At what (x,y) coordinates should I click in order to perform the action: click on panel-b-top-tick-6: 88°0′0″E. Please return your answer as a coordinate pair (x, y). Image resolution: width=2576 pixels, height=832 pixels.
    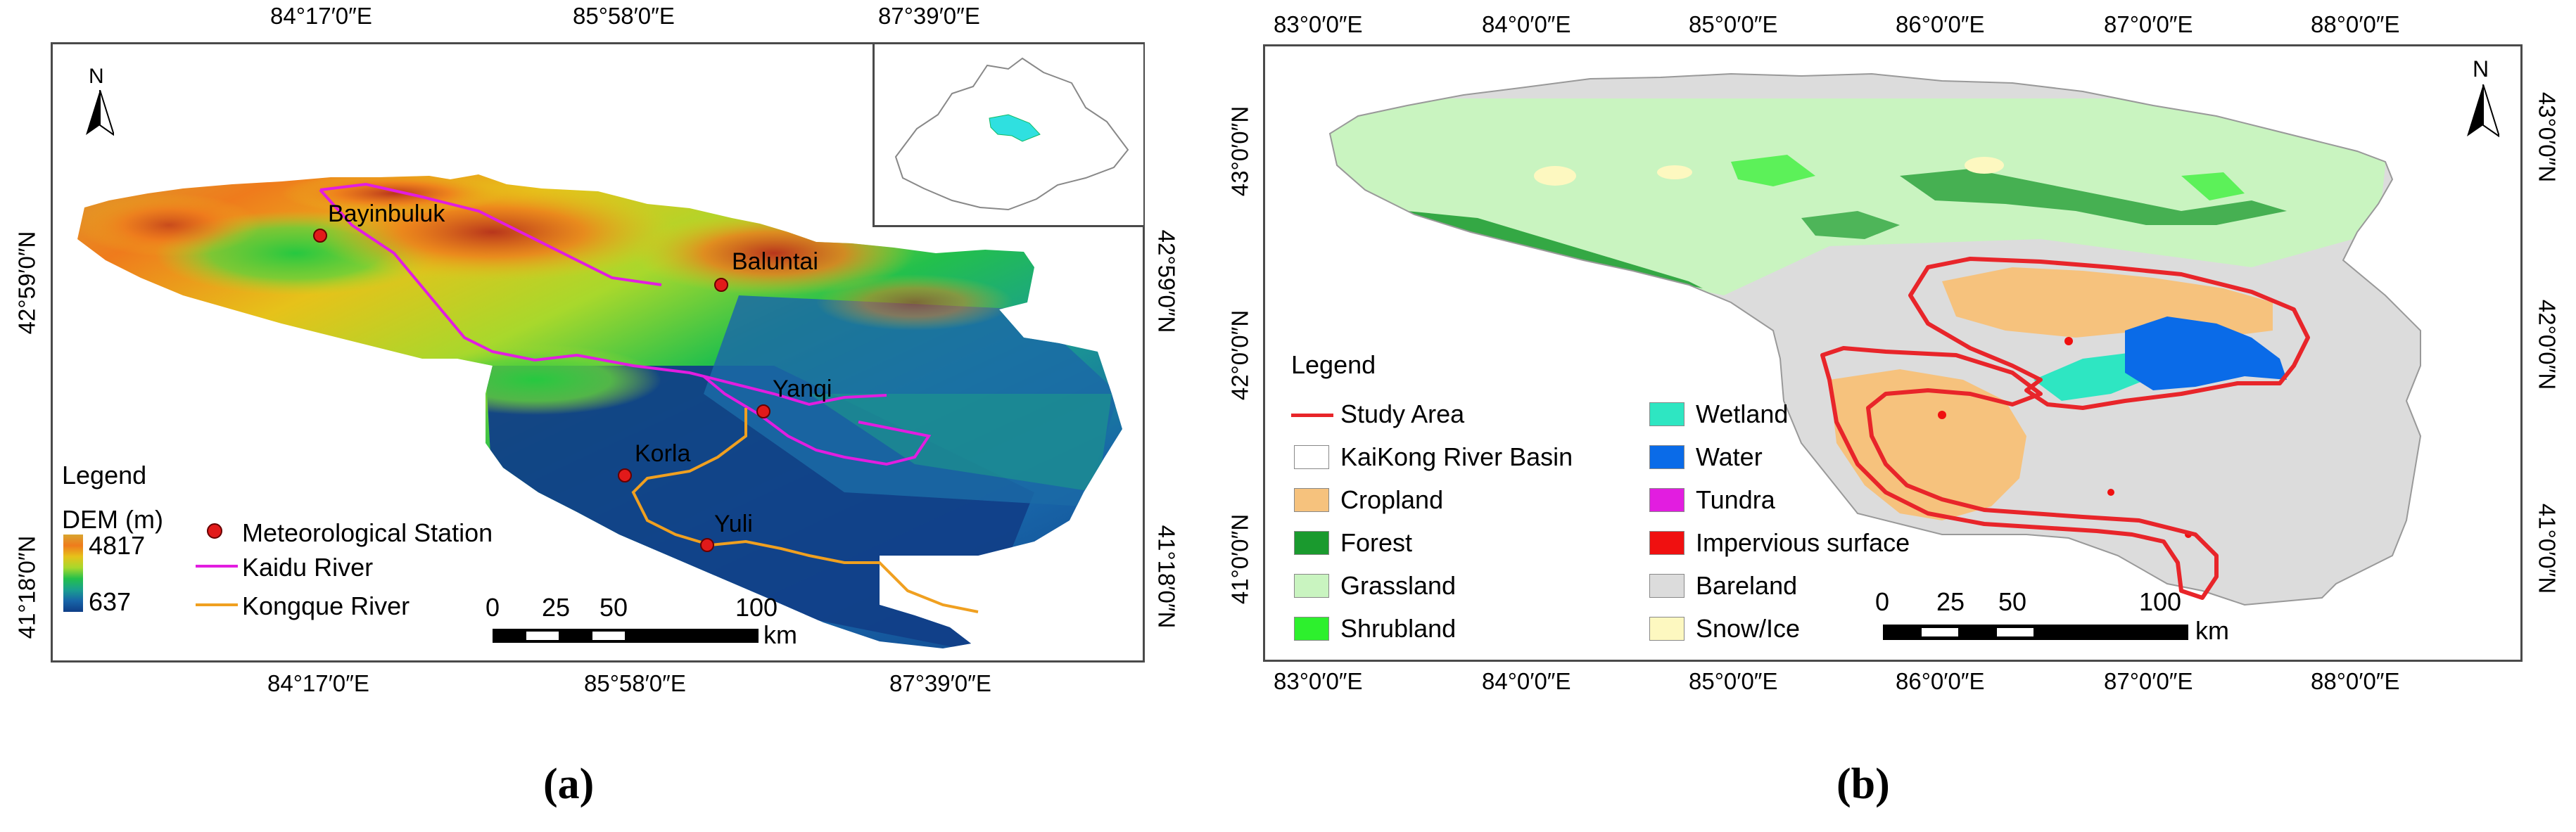
    Looking at the image, I should click on (2355, 24).